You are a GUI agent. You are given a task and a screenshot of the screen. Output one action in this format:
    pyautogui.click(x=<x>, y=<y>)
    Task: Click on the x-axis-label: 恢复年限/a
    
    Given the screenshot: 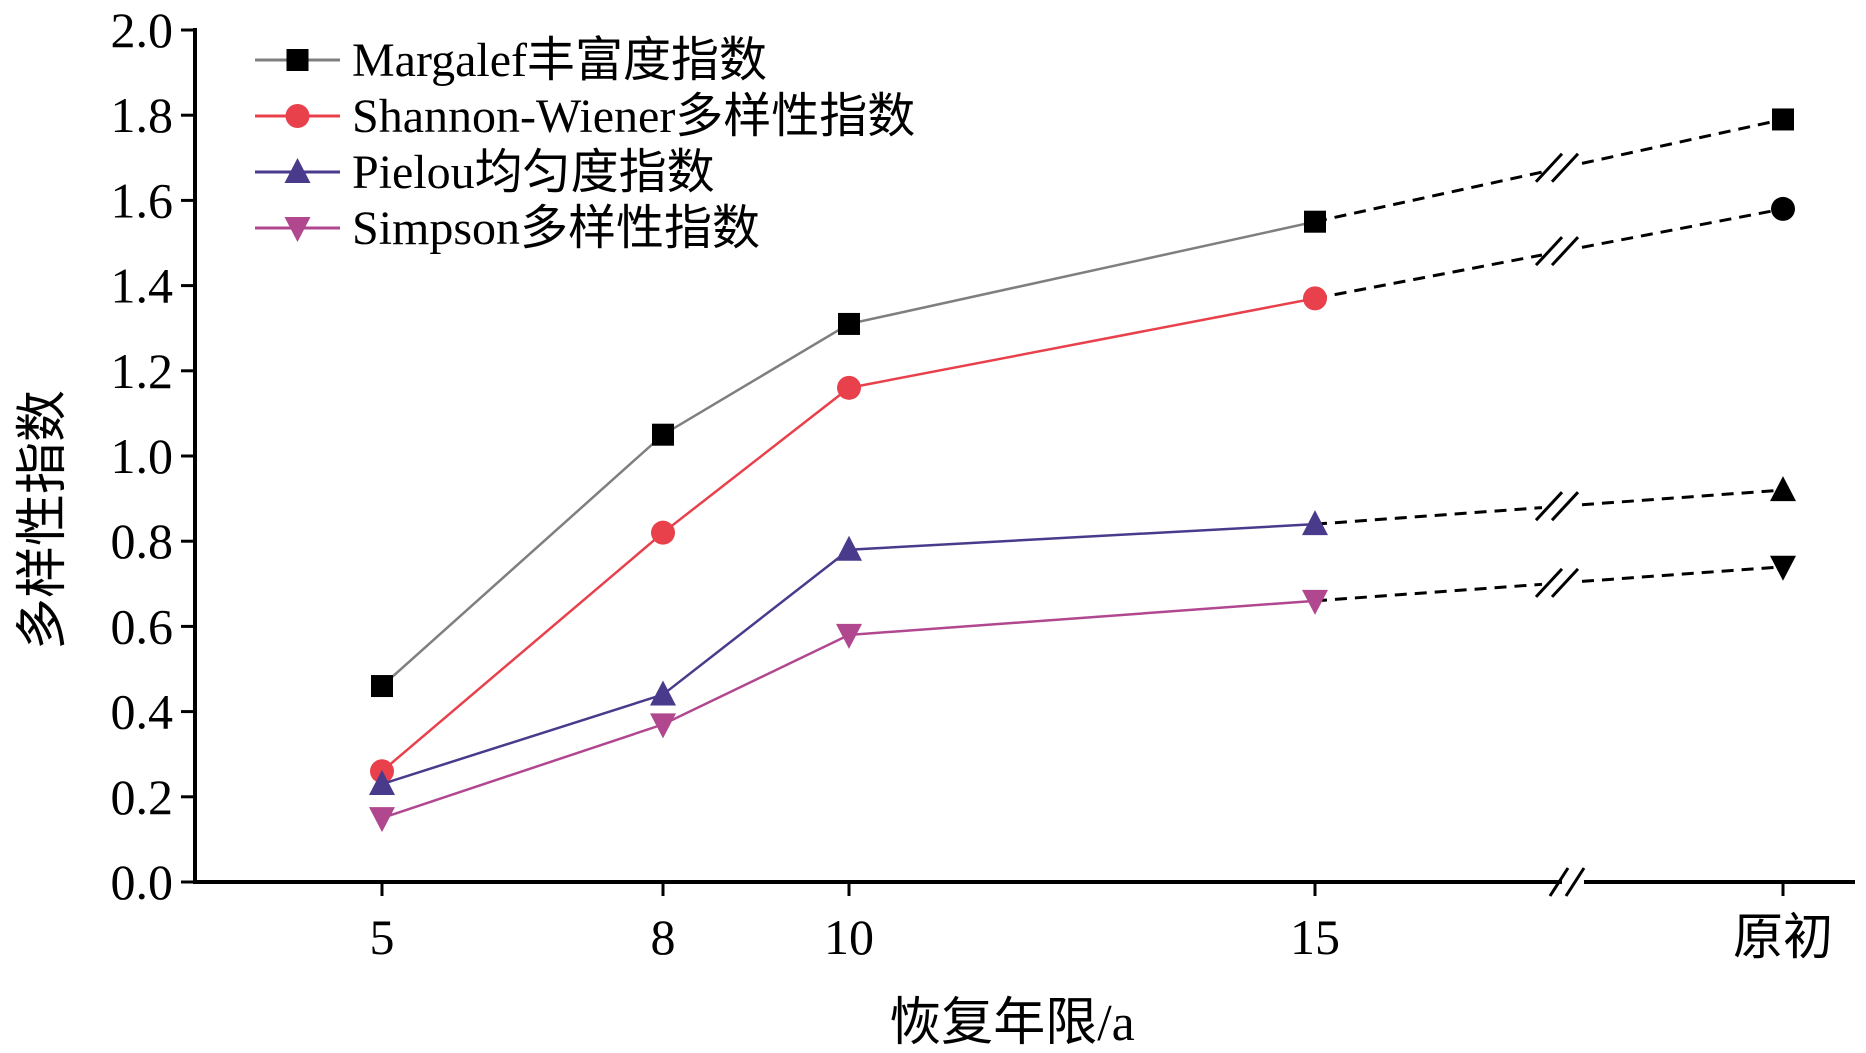 What is the action you would take?
    pyautogui.click(x=1012, y=1023)
    